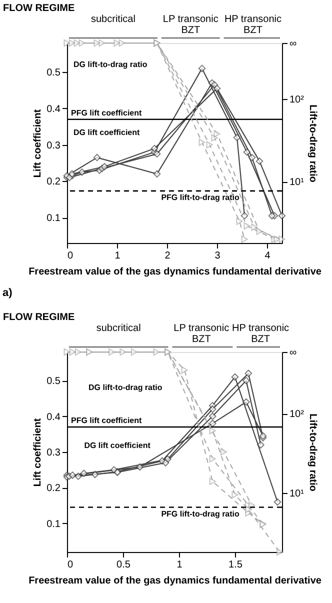  I want to click on x-tick-label: 0.5, so click(123, 565).